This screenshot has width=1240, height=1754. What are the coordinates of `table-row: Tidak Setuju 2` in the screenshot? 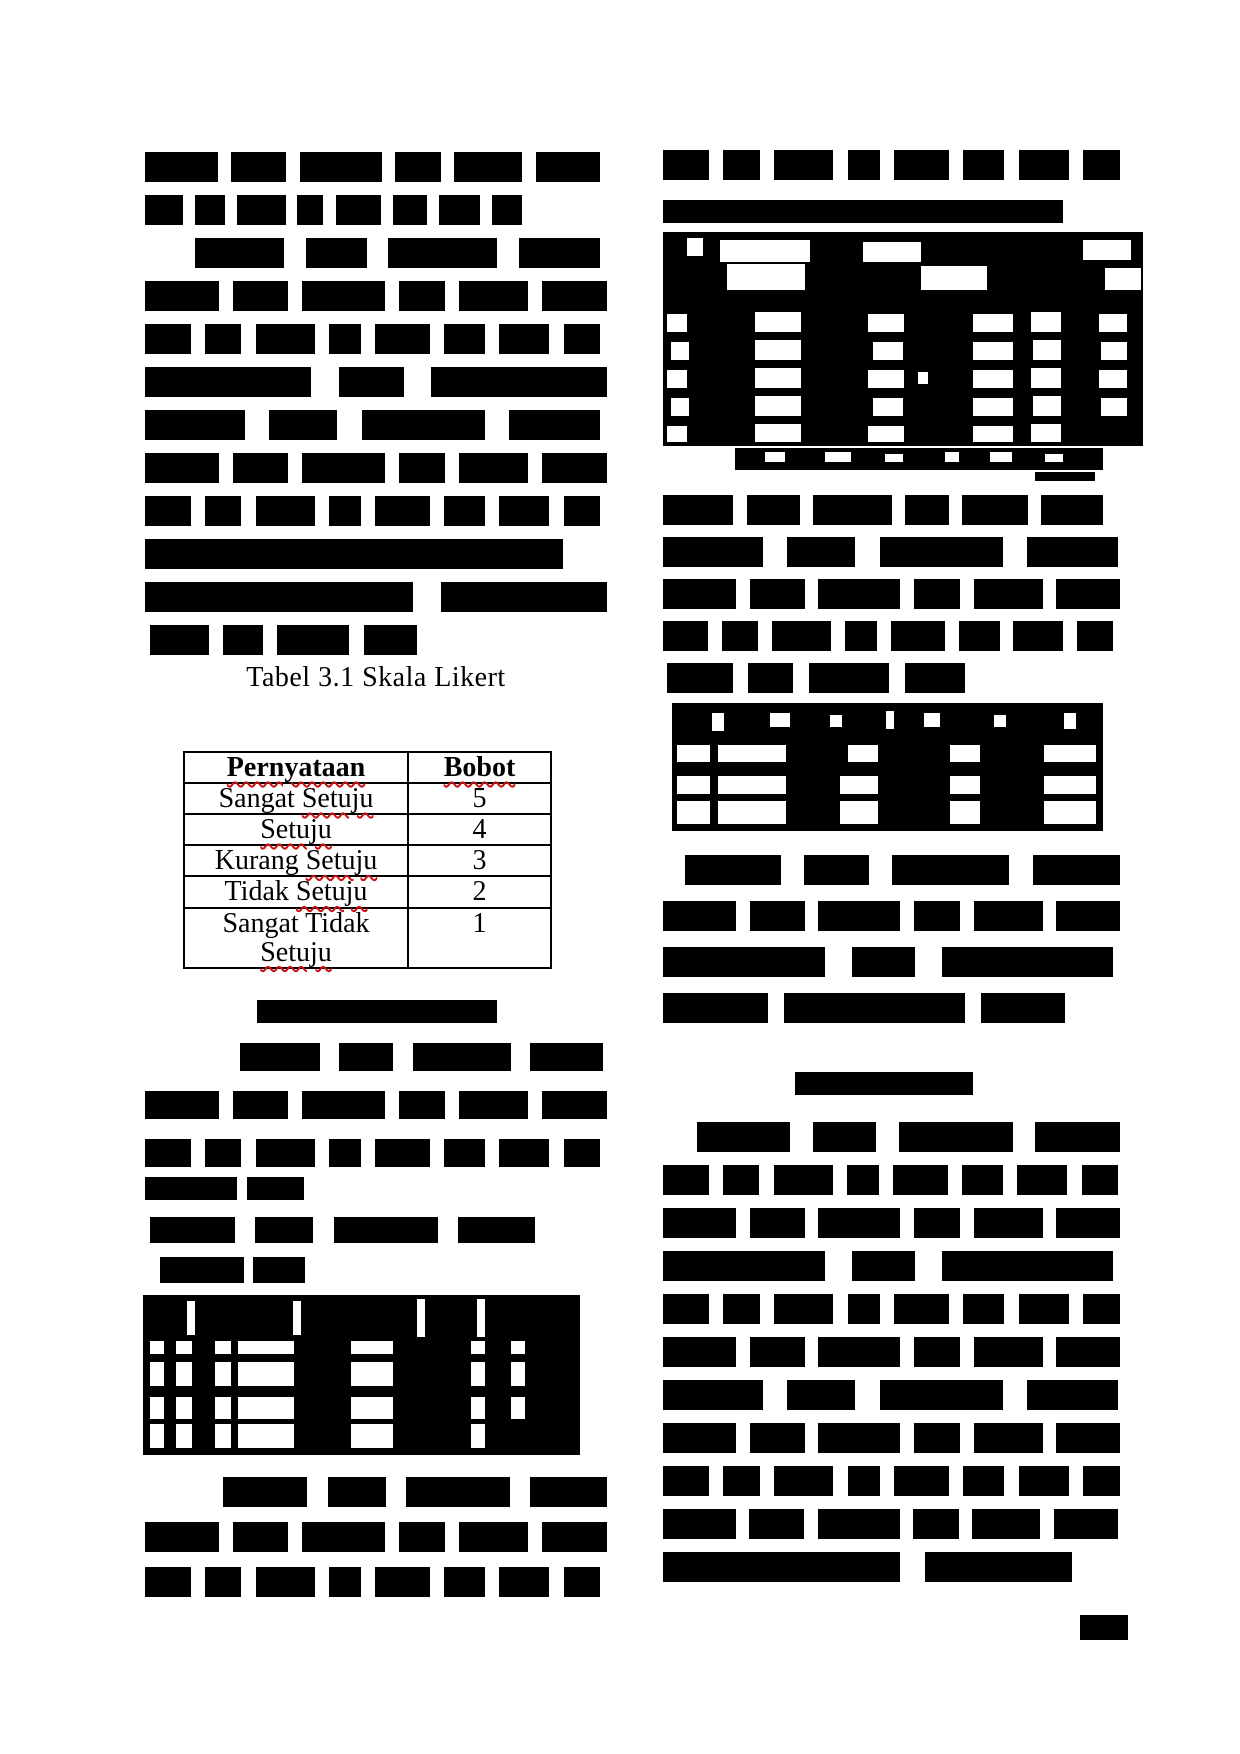 It's located at (367, 892).